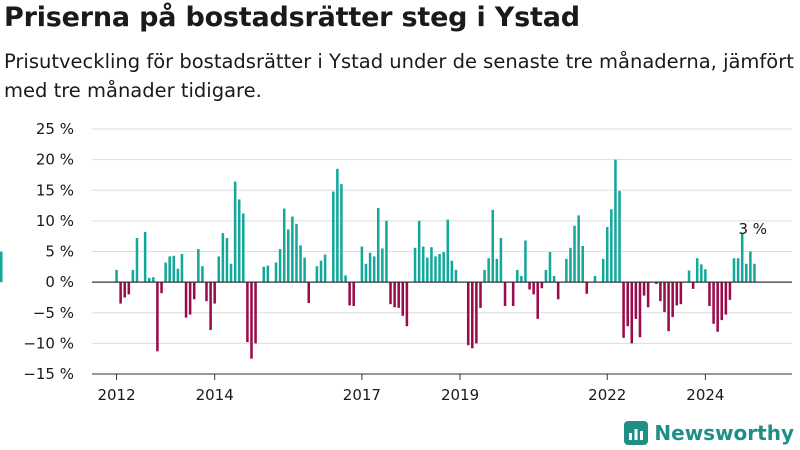 Image resolution: width=800 pixels, height=450 pixels. Describe the element at coordinates (48, 343) in the screenshot. I see `y-tick-label: −10 %` at that location.